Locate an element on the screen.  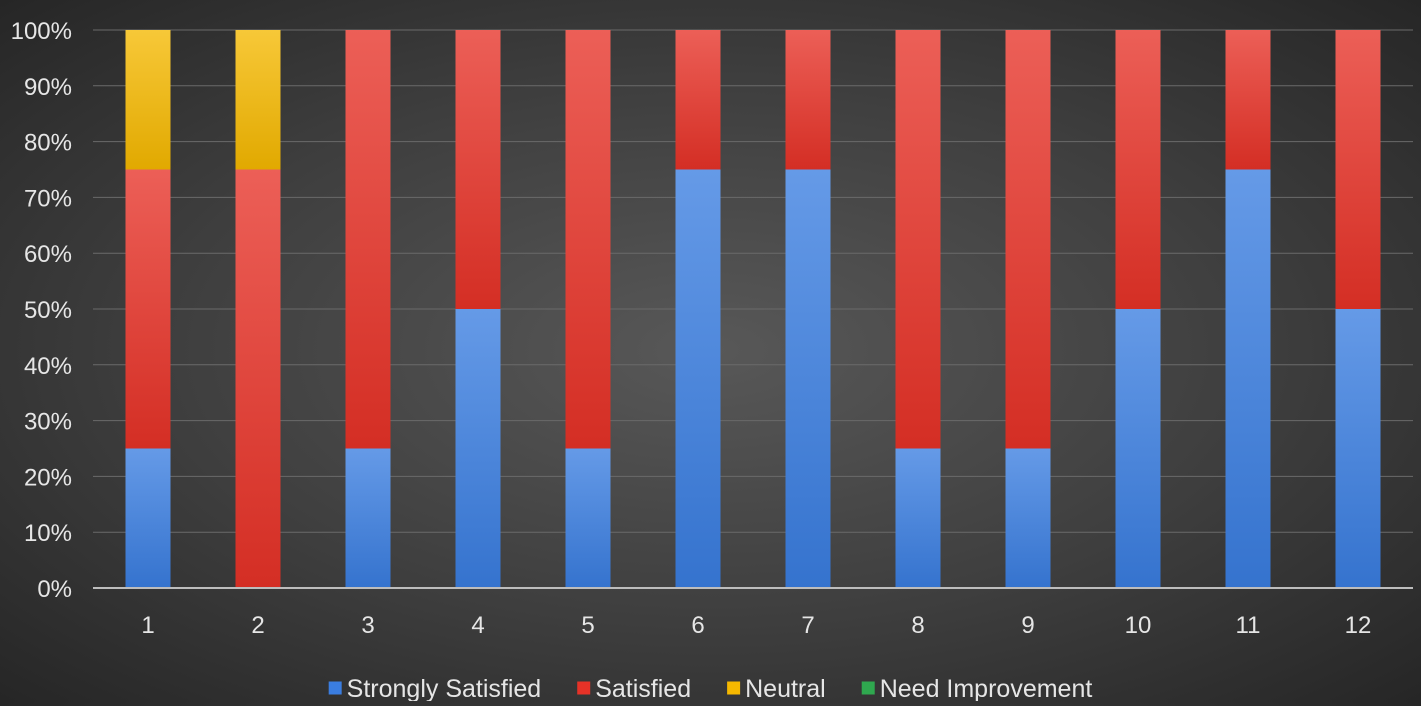
y-tick-label: 50% is located at coordinates (48, 310).